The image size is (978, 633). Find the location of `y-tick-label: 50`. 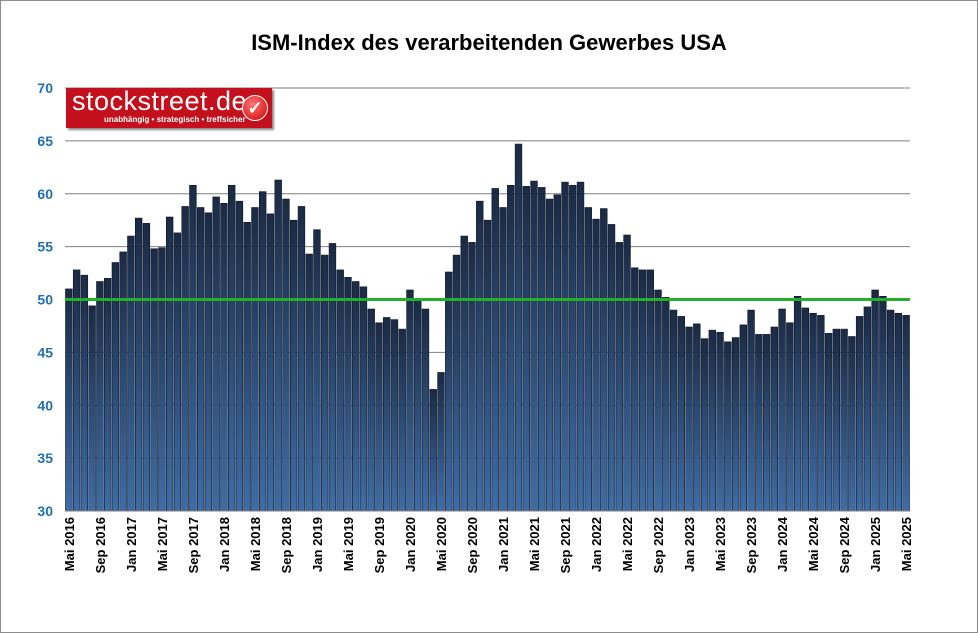

y-tick-label: 50 is located at coordinates (45, 300).